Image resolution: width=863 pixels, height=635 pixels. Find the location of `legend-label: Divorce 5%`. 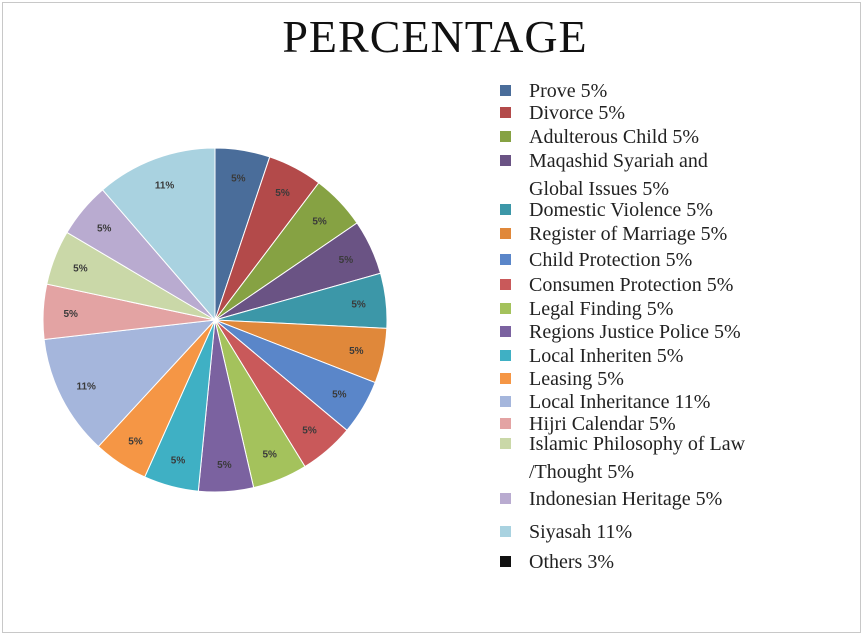

legend-label: Divorce 5% is located at coordinates (577, 113).